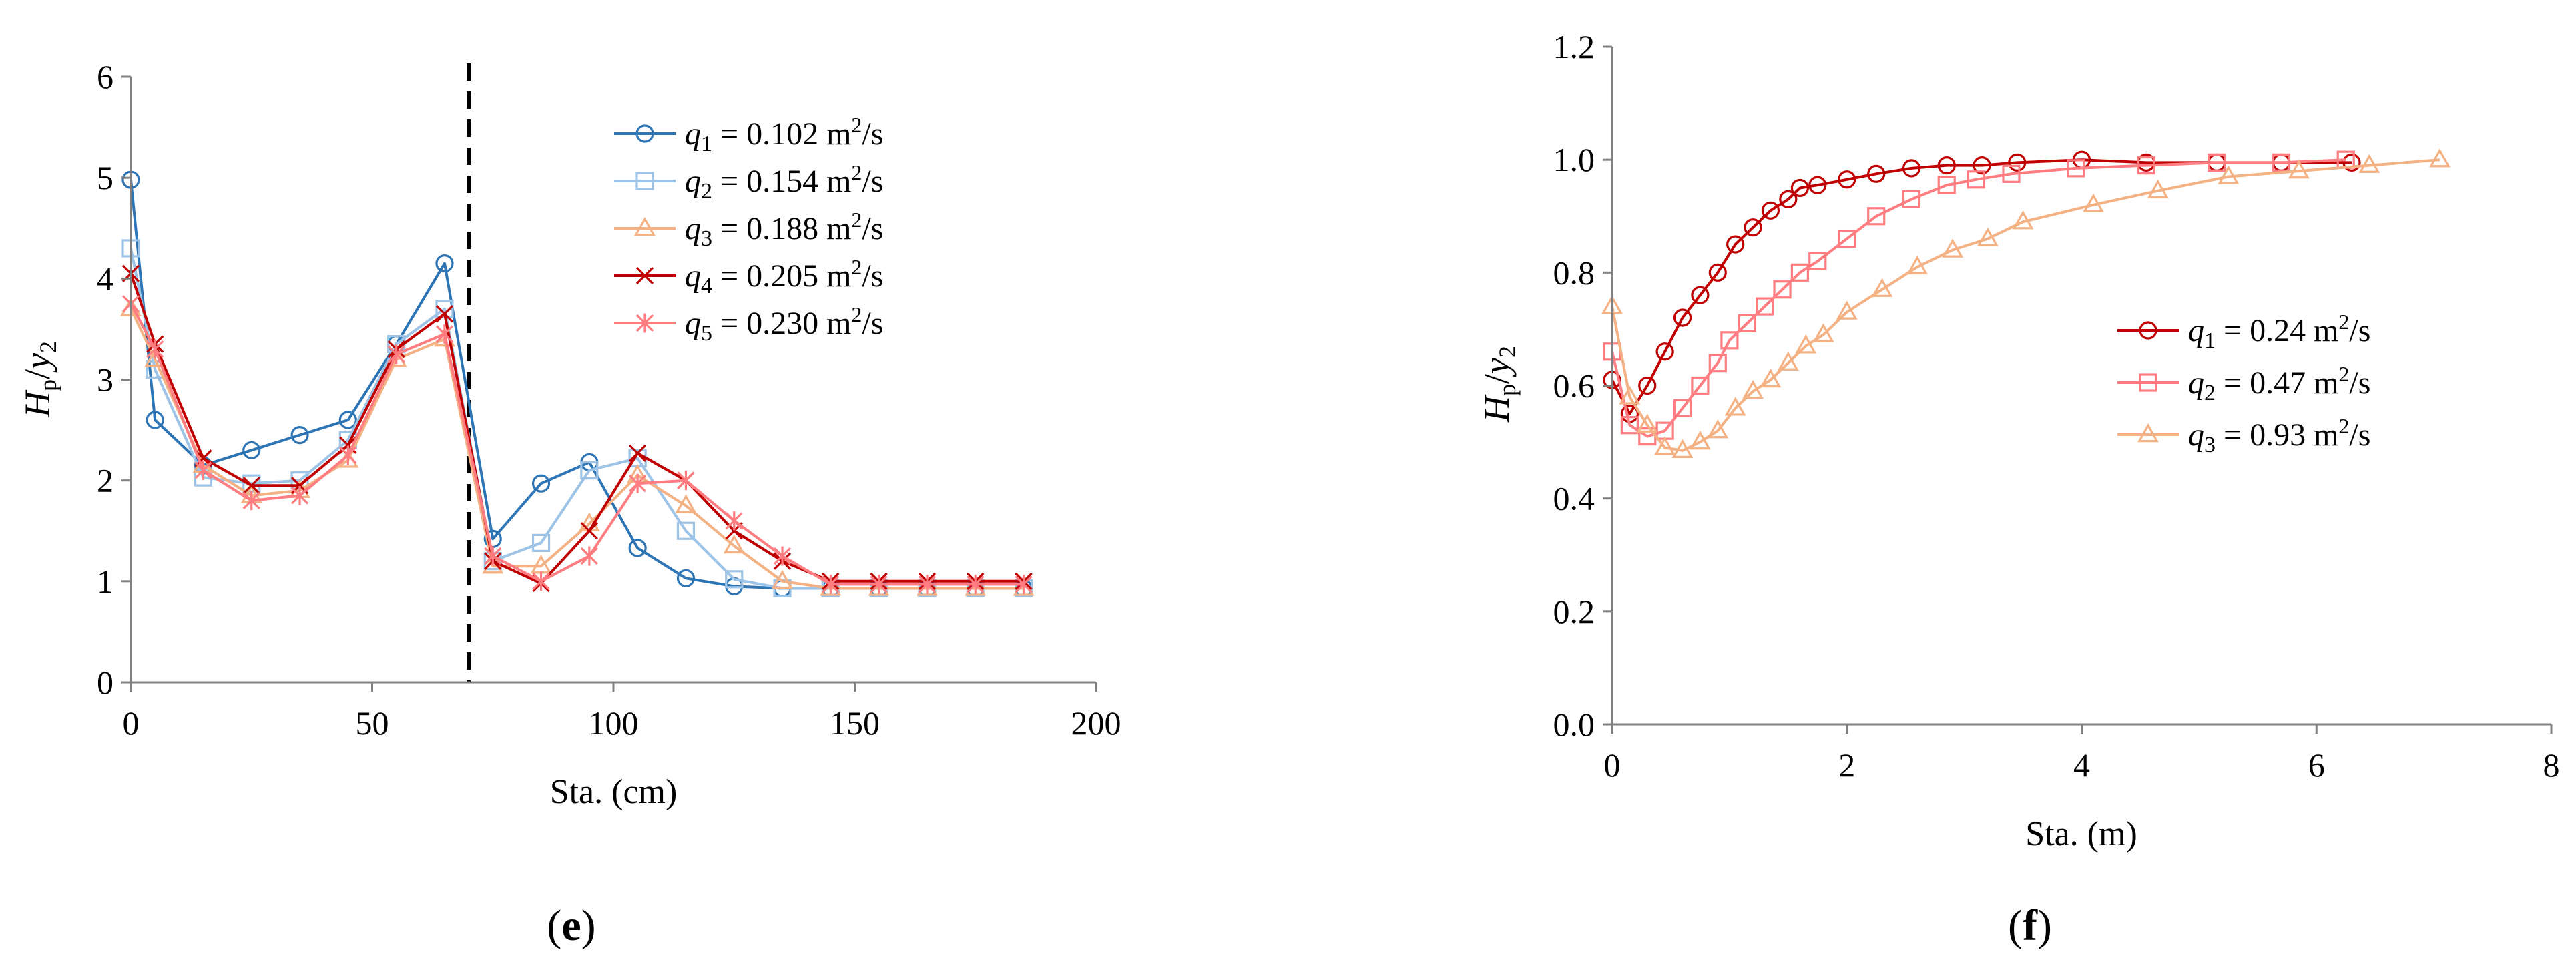 The image size is (2576, 964). What do you see at coordinates (105, 177) in the screenshot?
I see `y-tick-label: 5` at bounding box center [105, 177].